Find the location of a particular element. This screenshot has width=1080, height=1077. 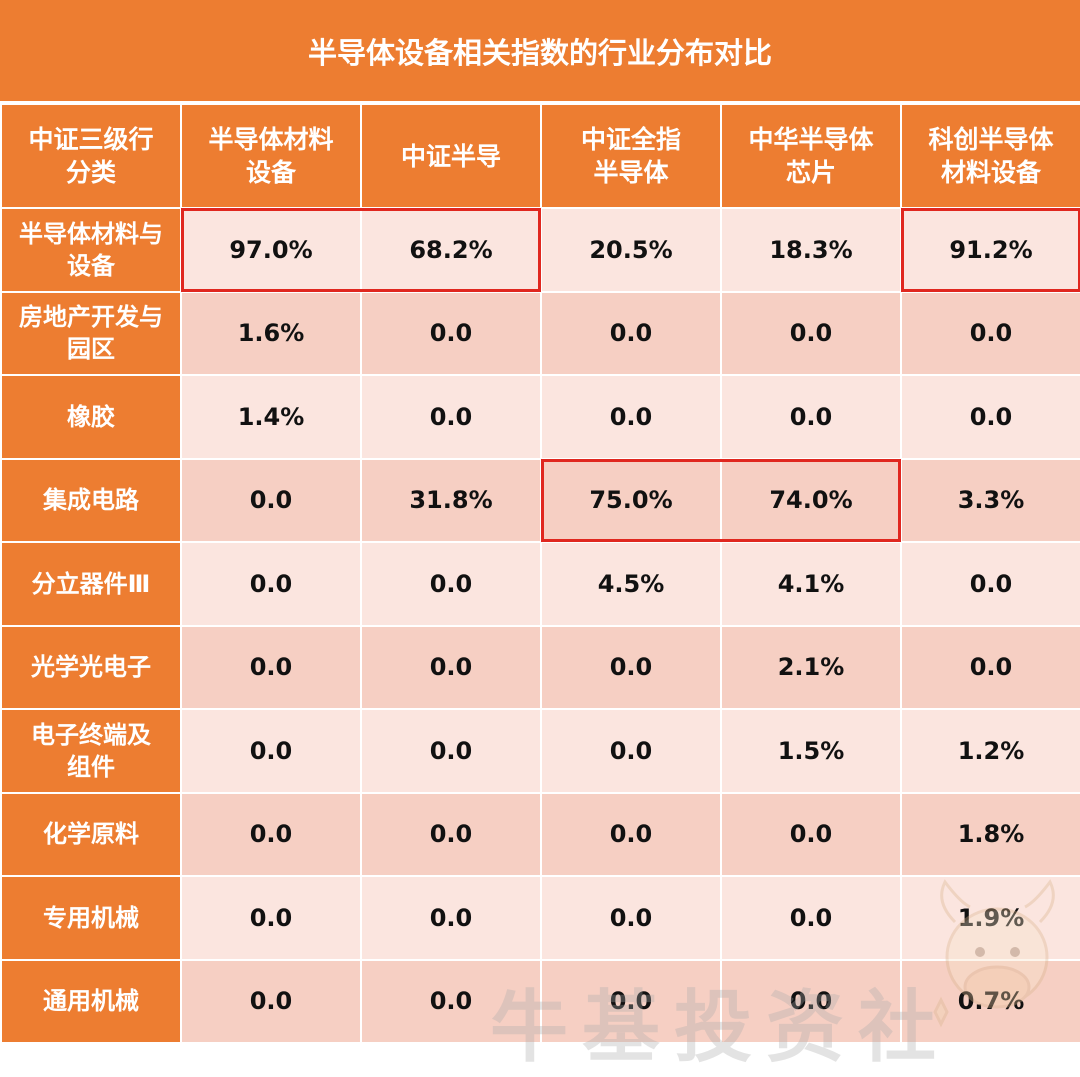

table-row: 通用机械 0.0 0.0 0.0 0.0 0.7% is located at coordinates (540, 1001).